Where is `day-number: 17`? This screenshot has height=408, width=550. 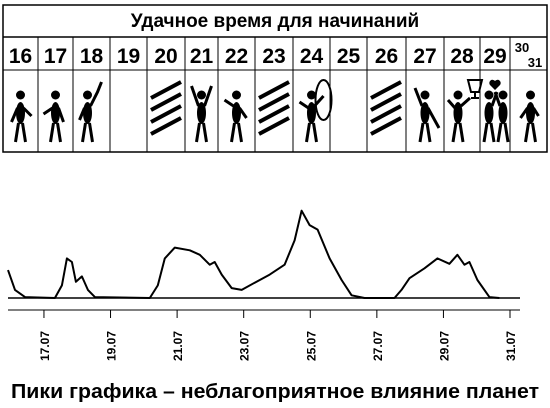 day-number: 17 is located at coordinates (55, 56).